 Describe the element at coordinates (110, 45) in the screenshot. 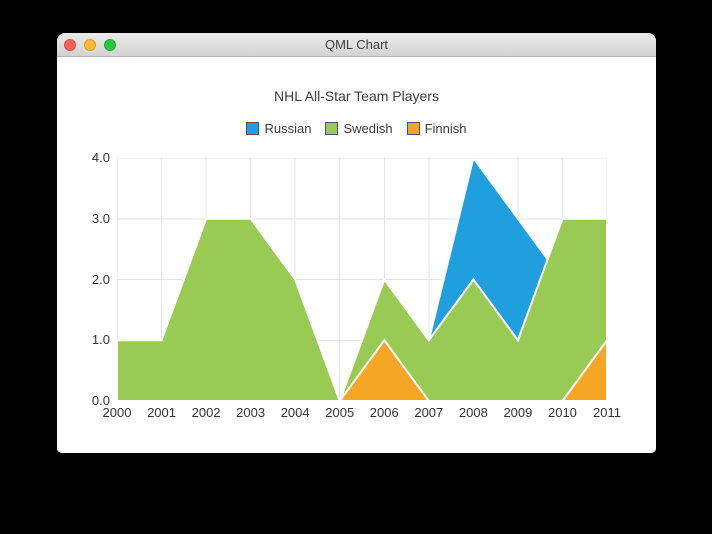

I see `zoom-button` at that location.